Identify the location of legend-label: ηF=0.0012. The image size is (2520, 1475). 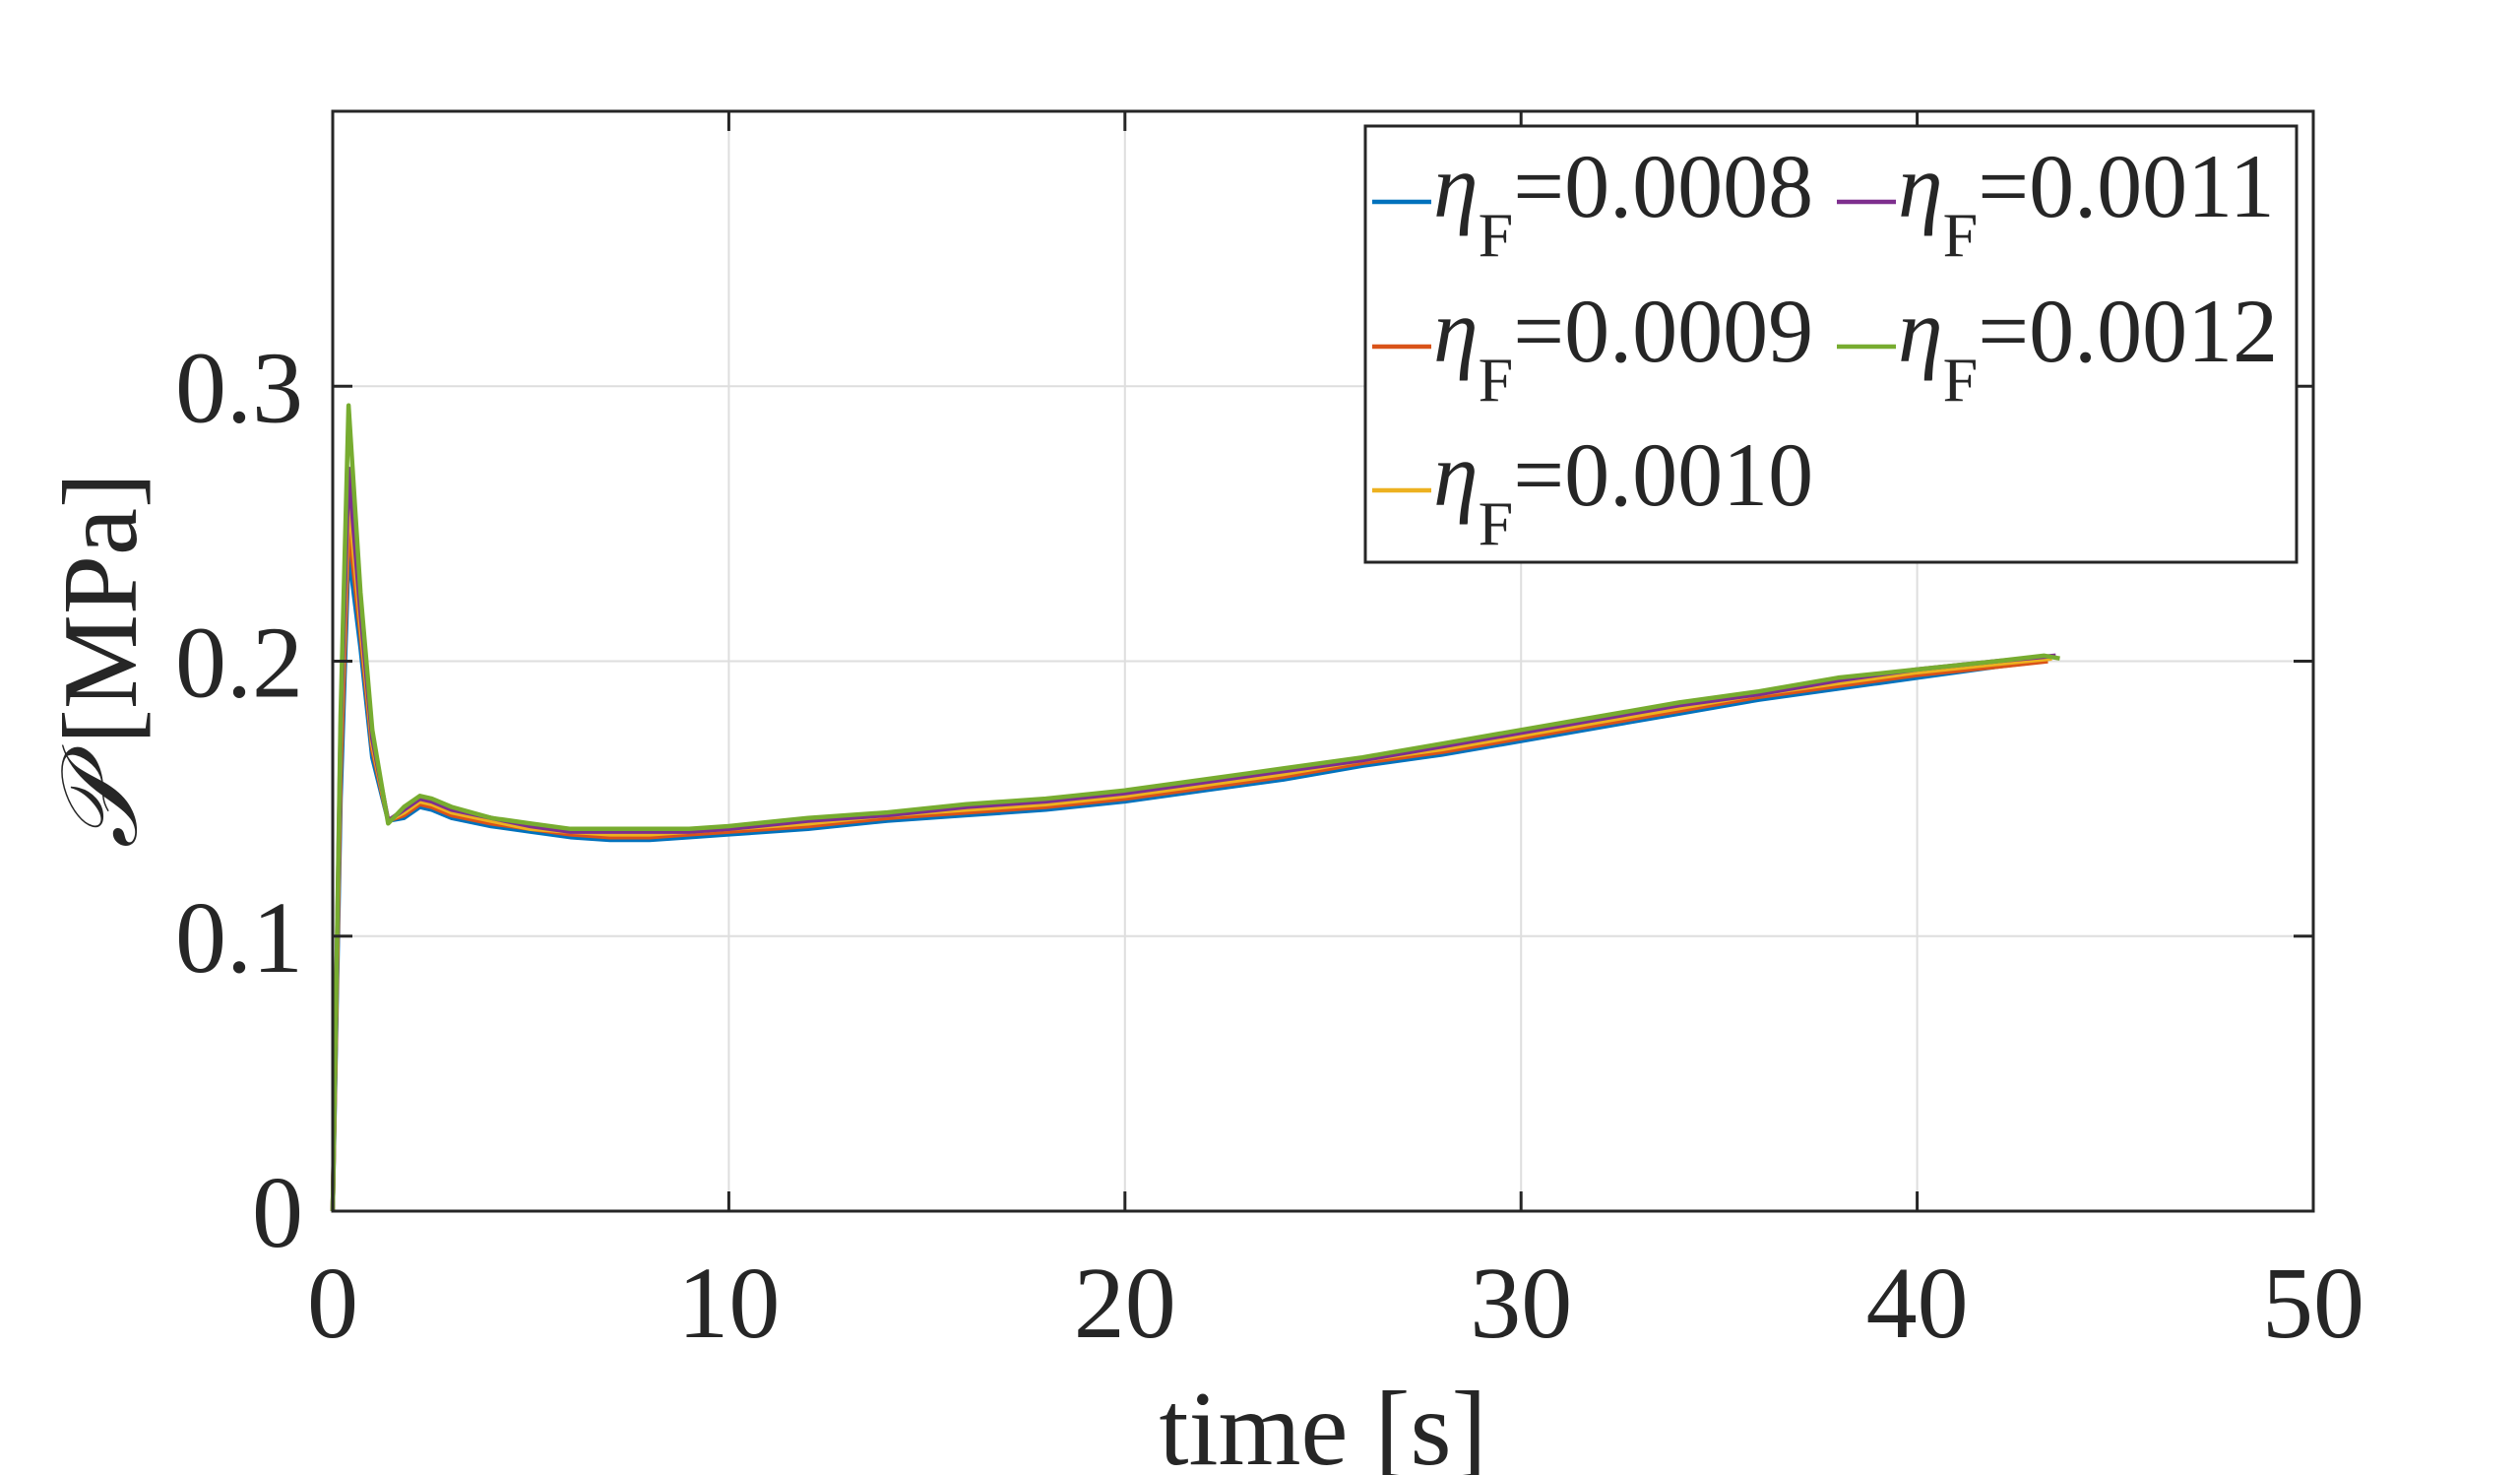
(2088, 348).